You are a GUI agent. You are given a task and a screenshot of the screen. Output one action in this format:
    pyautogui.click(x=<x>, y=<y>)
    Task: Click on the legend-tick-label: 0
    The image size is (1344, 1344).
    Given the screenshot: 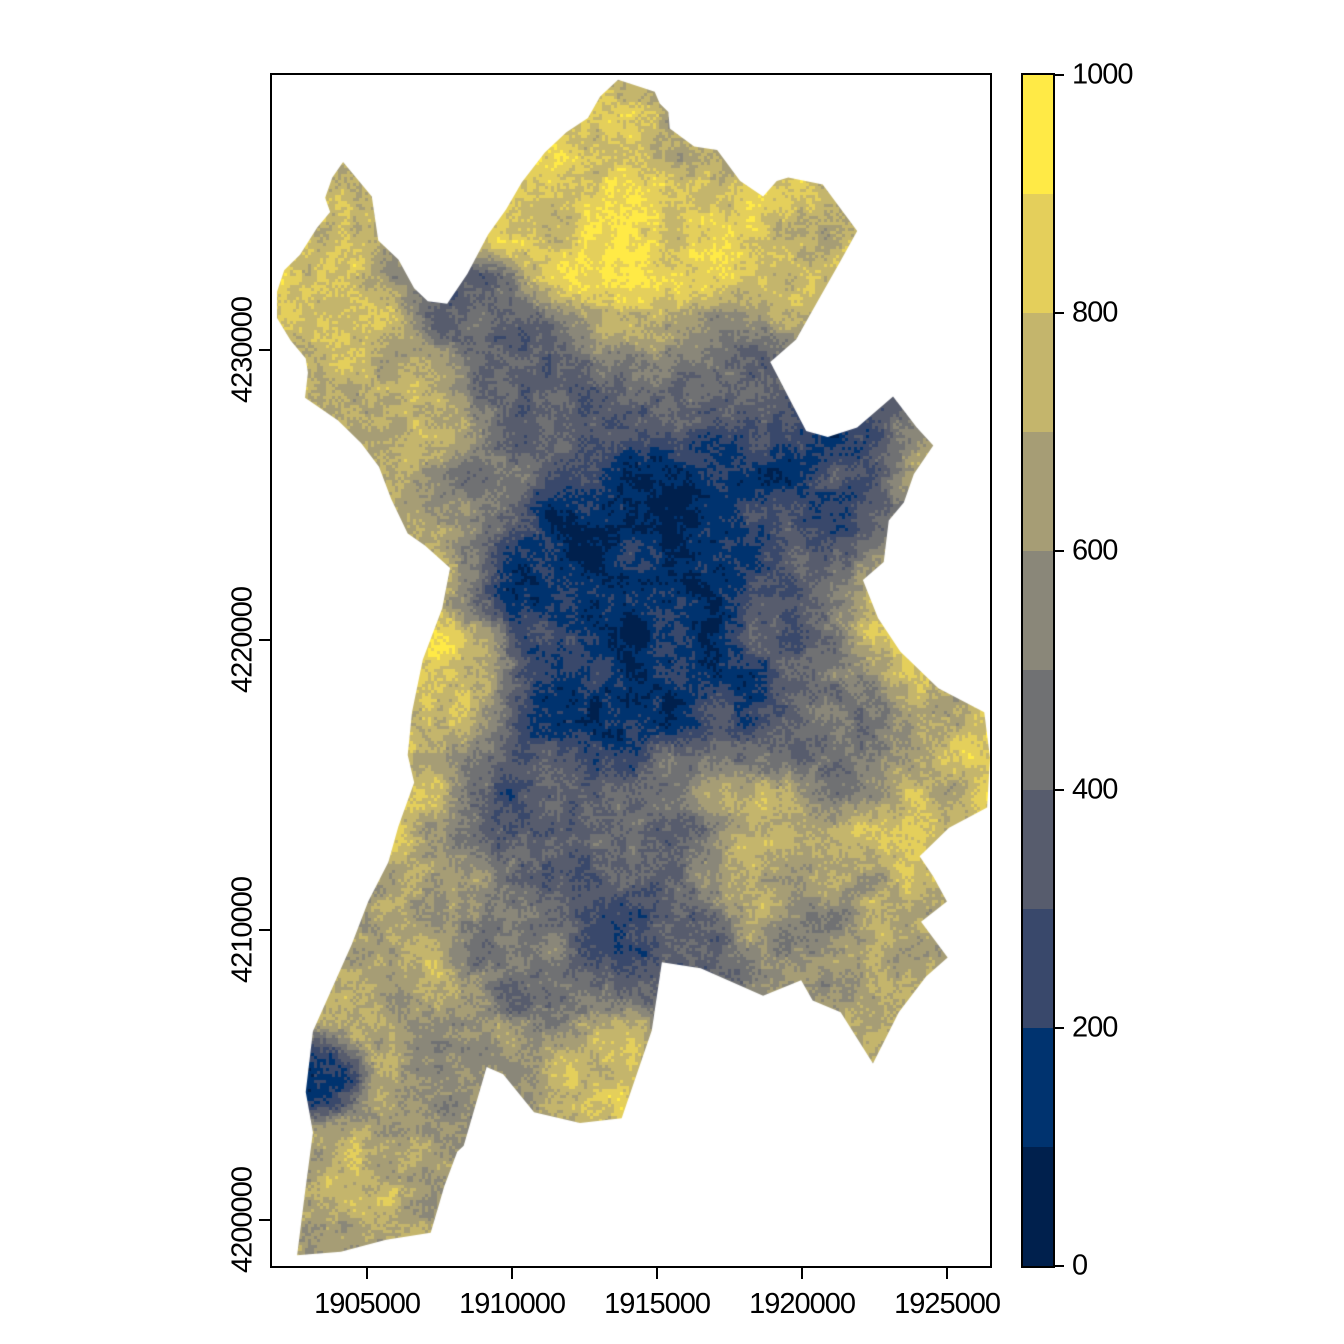 What is the action you would take?
    pyautogui.click(x=1080, y=1265)
    